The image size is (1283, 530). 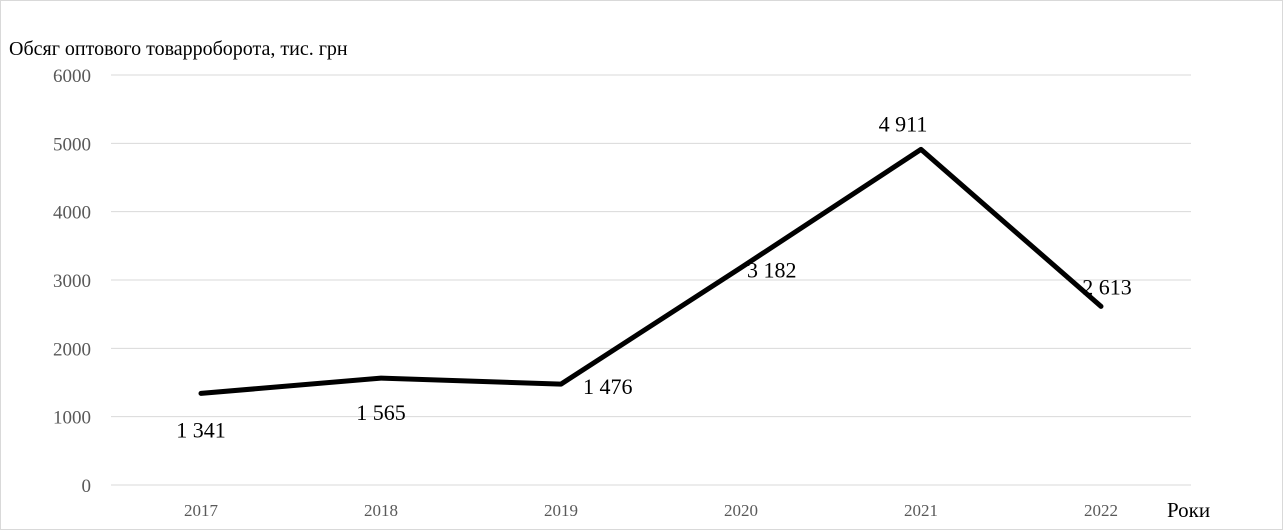 What do you see at coordinates (87, 486) in the screenshot?
I see `y-tick-label: 0` at bounding box center [87, 486].